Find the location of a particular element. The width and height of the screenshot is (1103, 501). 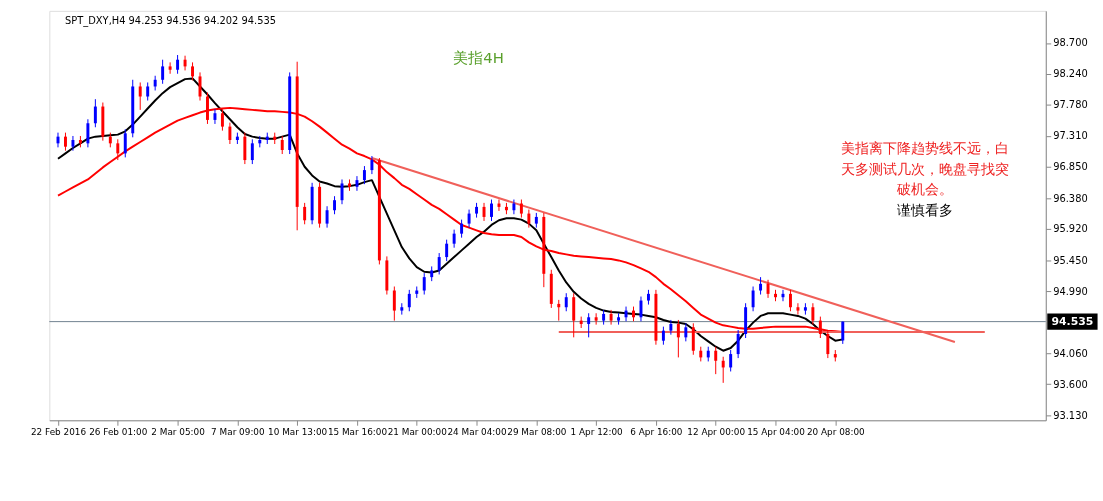

x-tick-label: 20 Apr 08:00 is located at coordinates (836, 431).